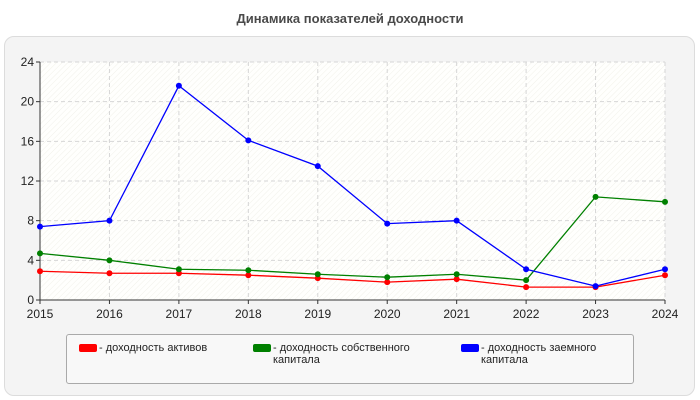 This screenshot has height=400, width=700. I want to click on x-tick-label: 2016, so click(109, 314).